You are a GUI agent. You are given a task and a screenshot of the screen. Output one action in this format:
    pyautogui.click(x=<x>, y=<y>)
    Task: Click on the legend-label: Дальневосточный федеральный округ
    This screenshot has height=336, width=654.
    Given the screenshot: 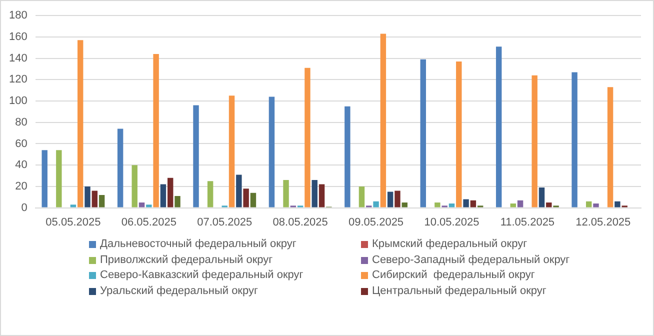 What is the action you would take?
    pyautogui.click(x=198, y=244)
    